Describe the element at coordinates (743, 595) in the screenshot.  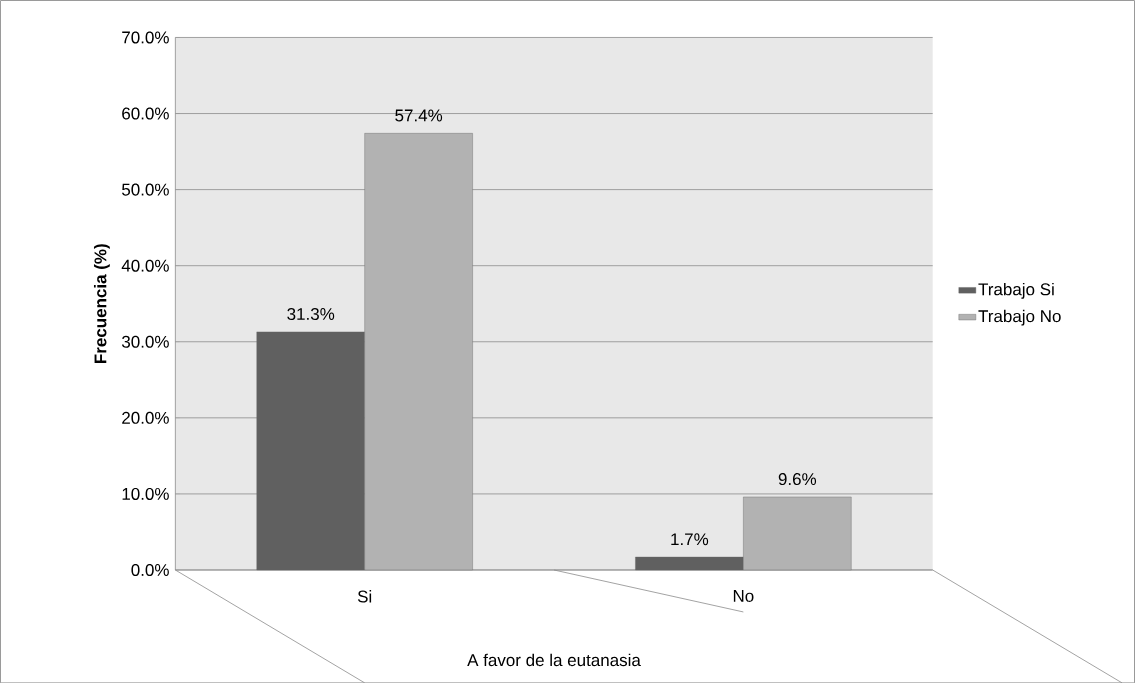
I see `x-tick-label: No` at that location.